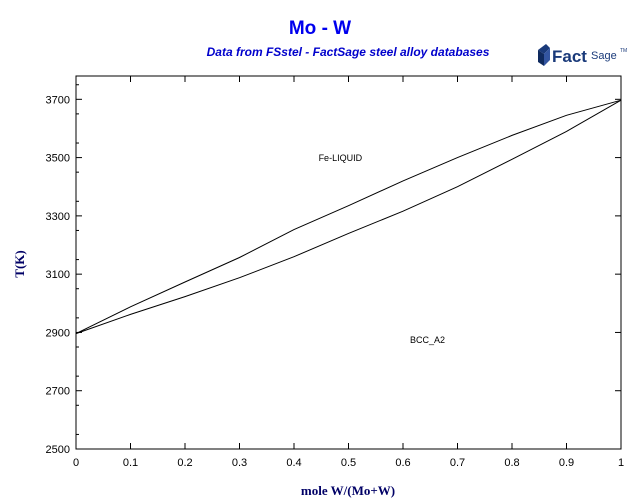 The height and width of the screenshot is (504, 640). I want to click on logo-text-tm: TM, so click(623, 51).